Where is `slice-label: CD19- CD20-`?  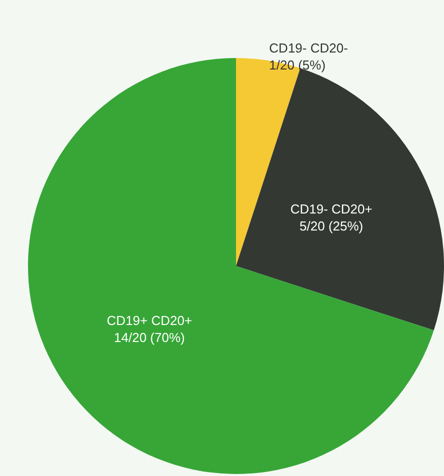 slice-label: CD19- CD20- is located at coordinates (308, 48).